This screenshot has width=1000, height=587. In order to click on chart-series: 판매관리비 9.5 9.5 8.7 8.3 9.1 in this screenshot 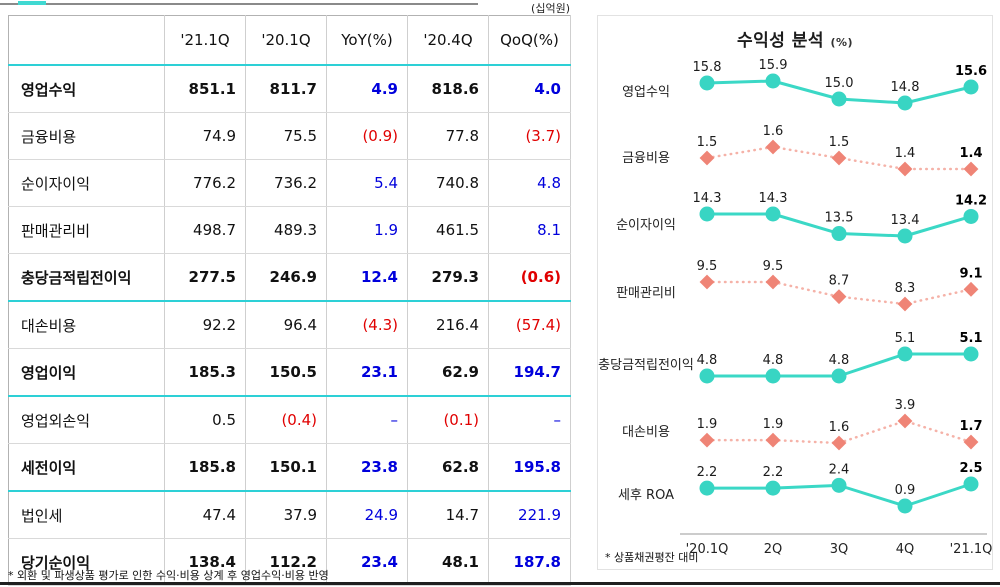, I will do `click(799, 285)`.